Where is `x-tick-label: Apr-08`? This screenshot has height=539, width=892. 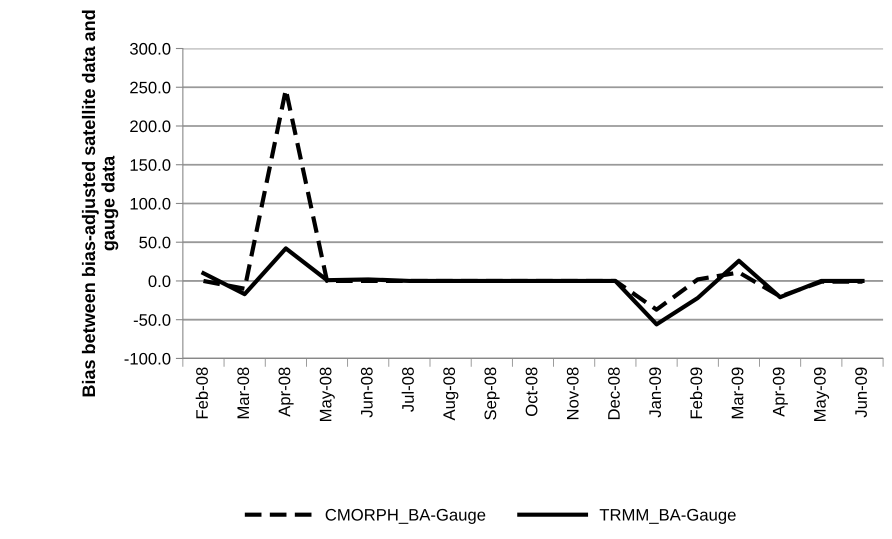 x-tick-label: Apr-08 is located at coordinates (286, 392).